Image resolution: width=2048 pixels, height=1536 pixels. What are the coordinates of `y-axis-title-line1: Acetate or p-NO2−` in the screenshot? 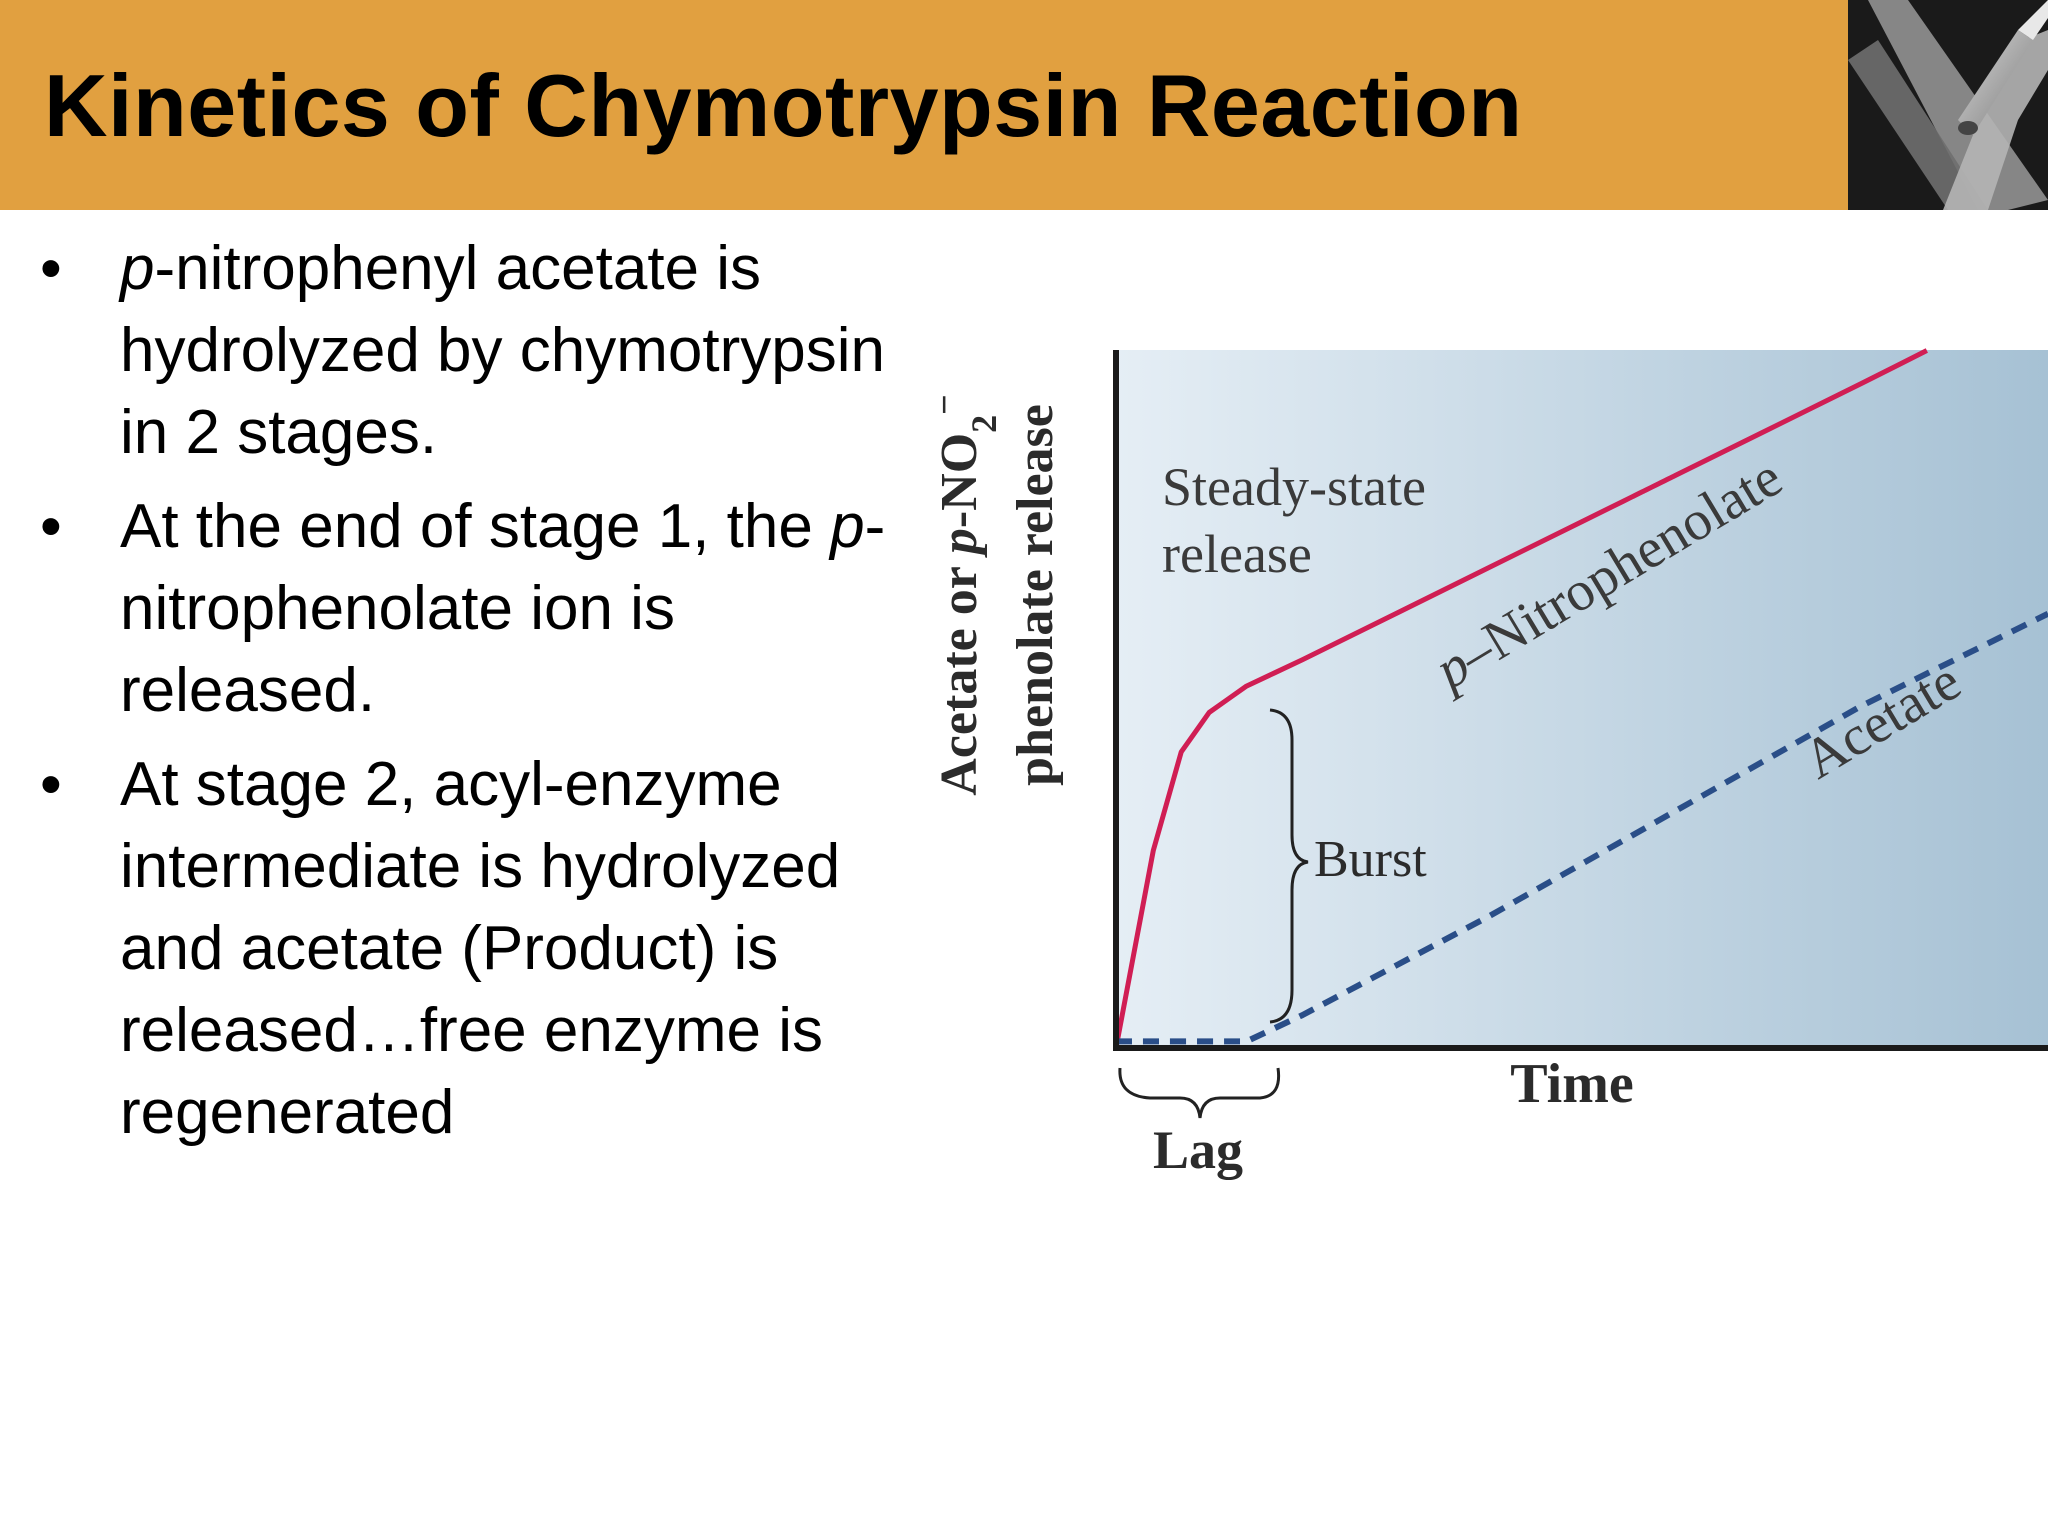 It's located at (967, 594).